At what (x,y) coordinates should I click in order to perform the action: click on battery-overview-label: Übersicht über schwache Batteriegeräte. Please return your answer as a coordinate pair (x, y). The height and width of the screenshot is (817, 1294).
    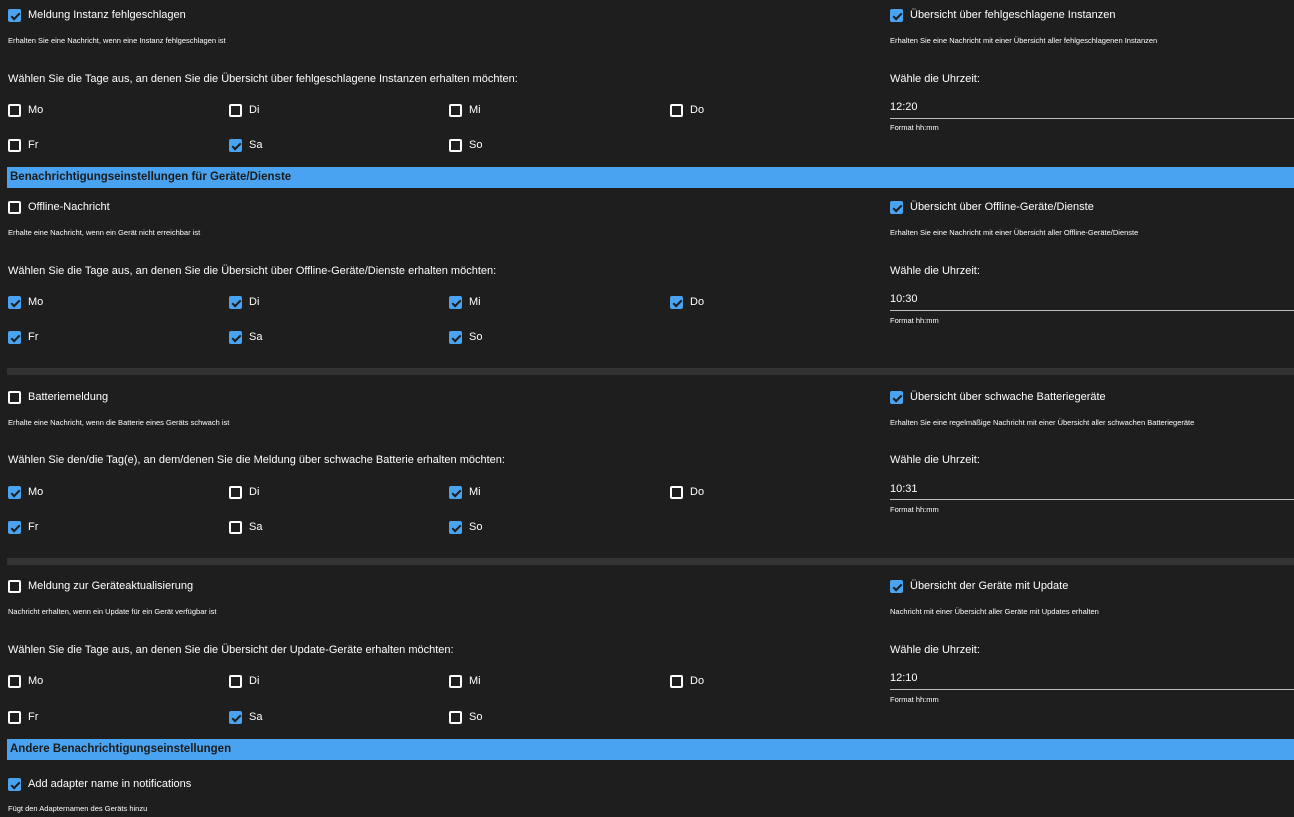
    Looking at the image, I should click on (1008, 397).